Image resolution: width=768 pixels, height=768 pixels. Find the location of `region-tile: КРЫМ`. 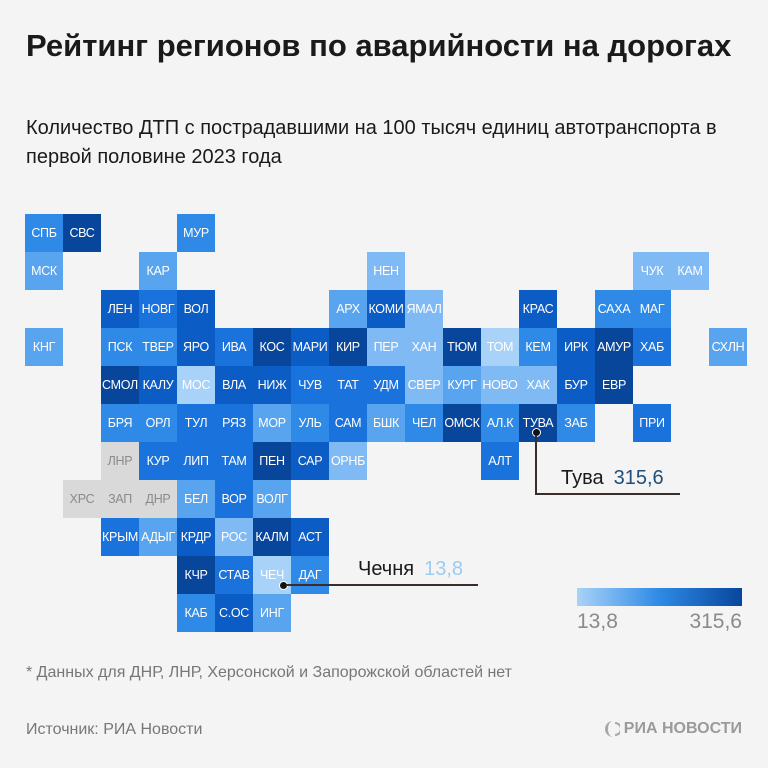

region-tile: КРЫМ is located at coordinates (120, 537).